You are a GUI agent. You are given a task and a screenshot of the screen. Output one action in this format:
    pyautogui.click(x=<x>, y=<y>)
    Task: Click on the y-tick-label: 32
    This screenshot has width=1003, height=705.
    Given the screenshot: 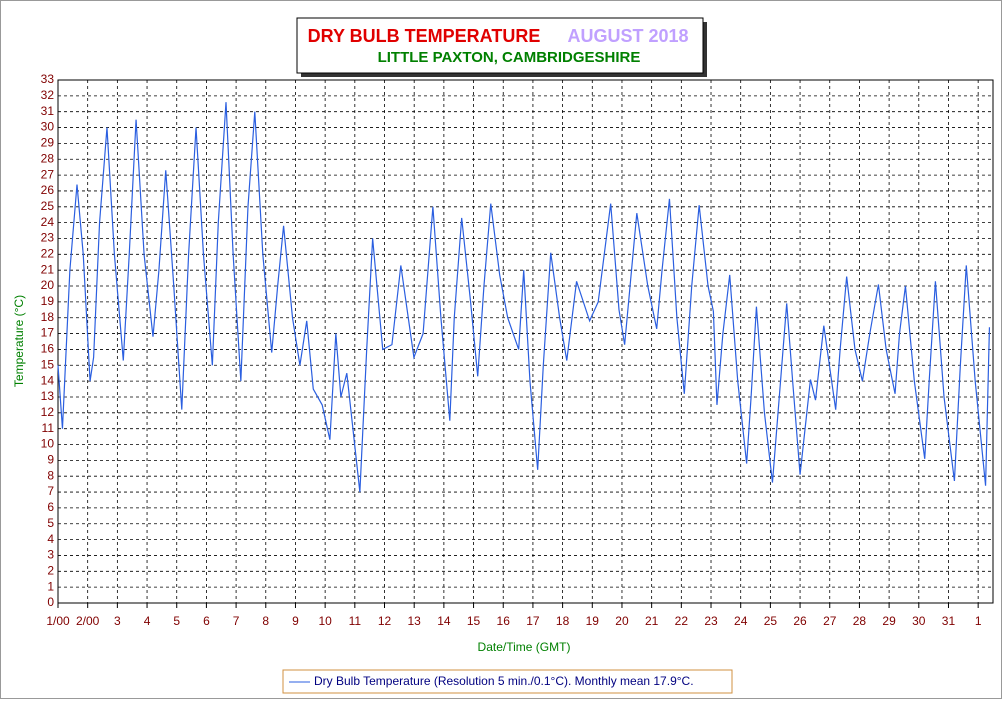 What is the action you would take?
    pyautogui.click(x=48, y=95)
    